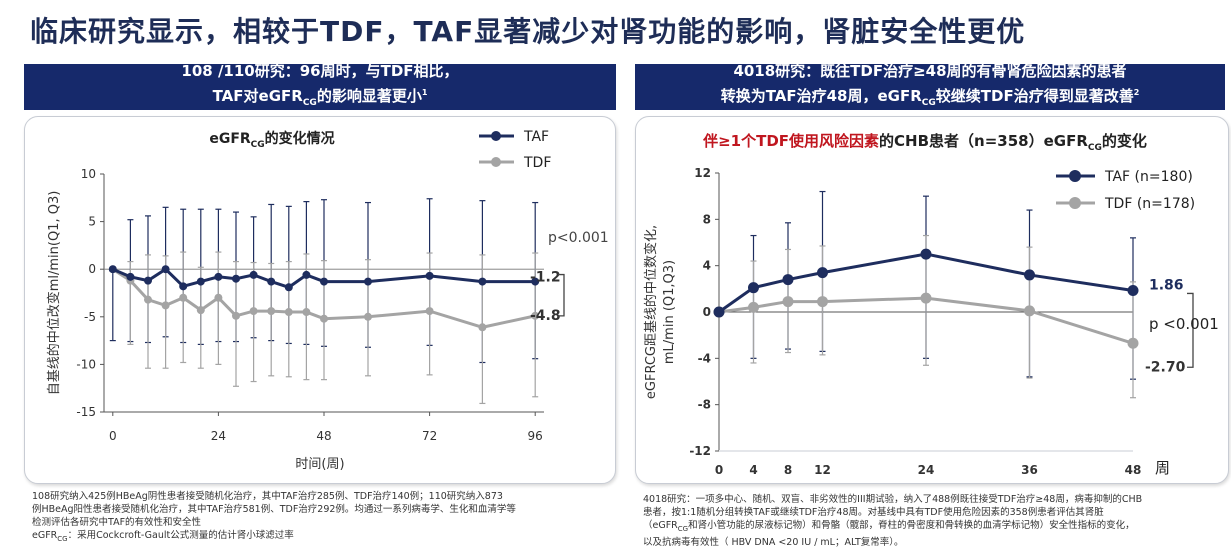  Describe the element at coordinates (760, 141) in the screenshot. I see `right-chart-title-lead: 伴≥1个TDF使用` at that location.